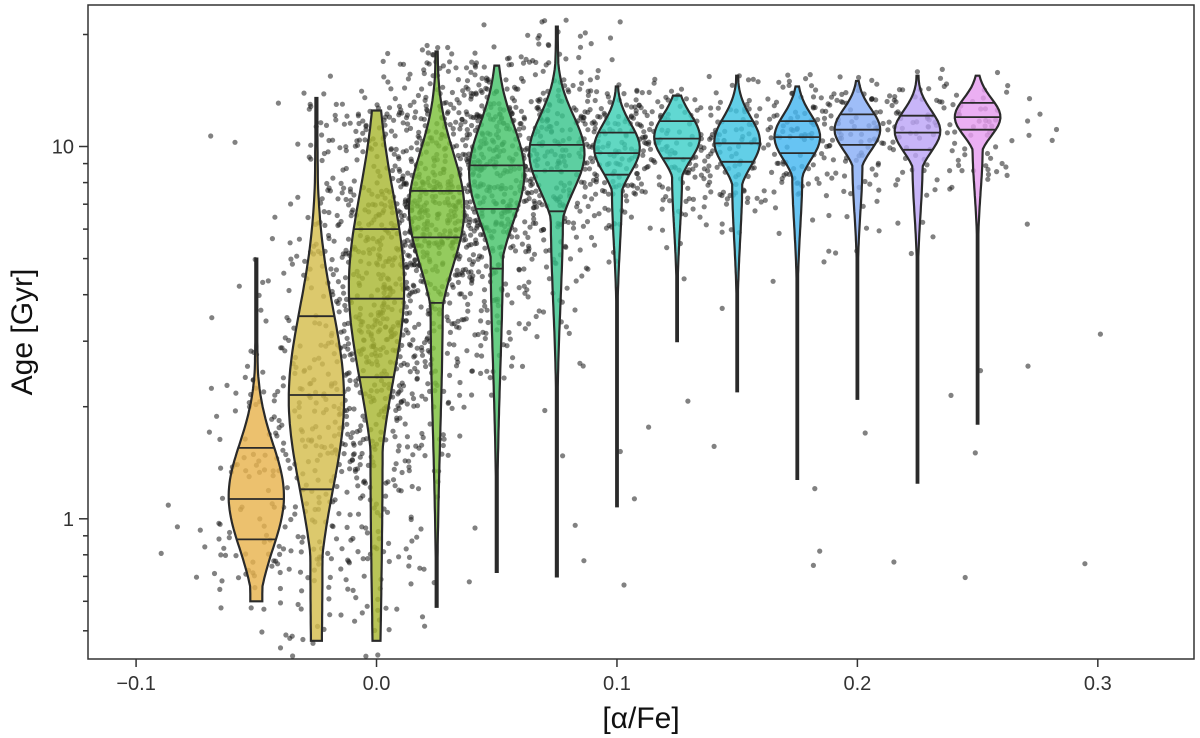  Describe the element at coordinates (857, 684) in the screenshot. I see `x-tick-label: 0.2` at that location.